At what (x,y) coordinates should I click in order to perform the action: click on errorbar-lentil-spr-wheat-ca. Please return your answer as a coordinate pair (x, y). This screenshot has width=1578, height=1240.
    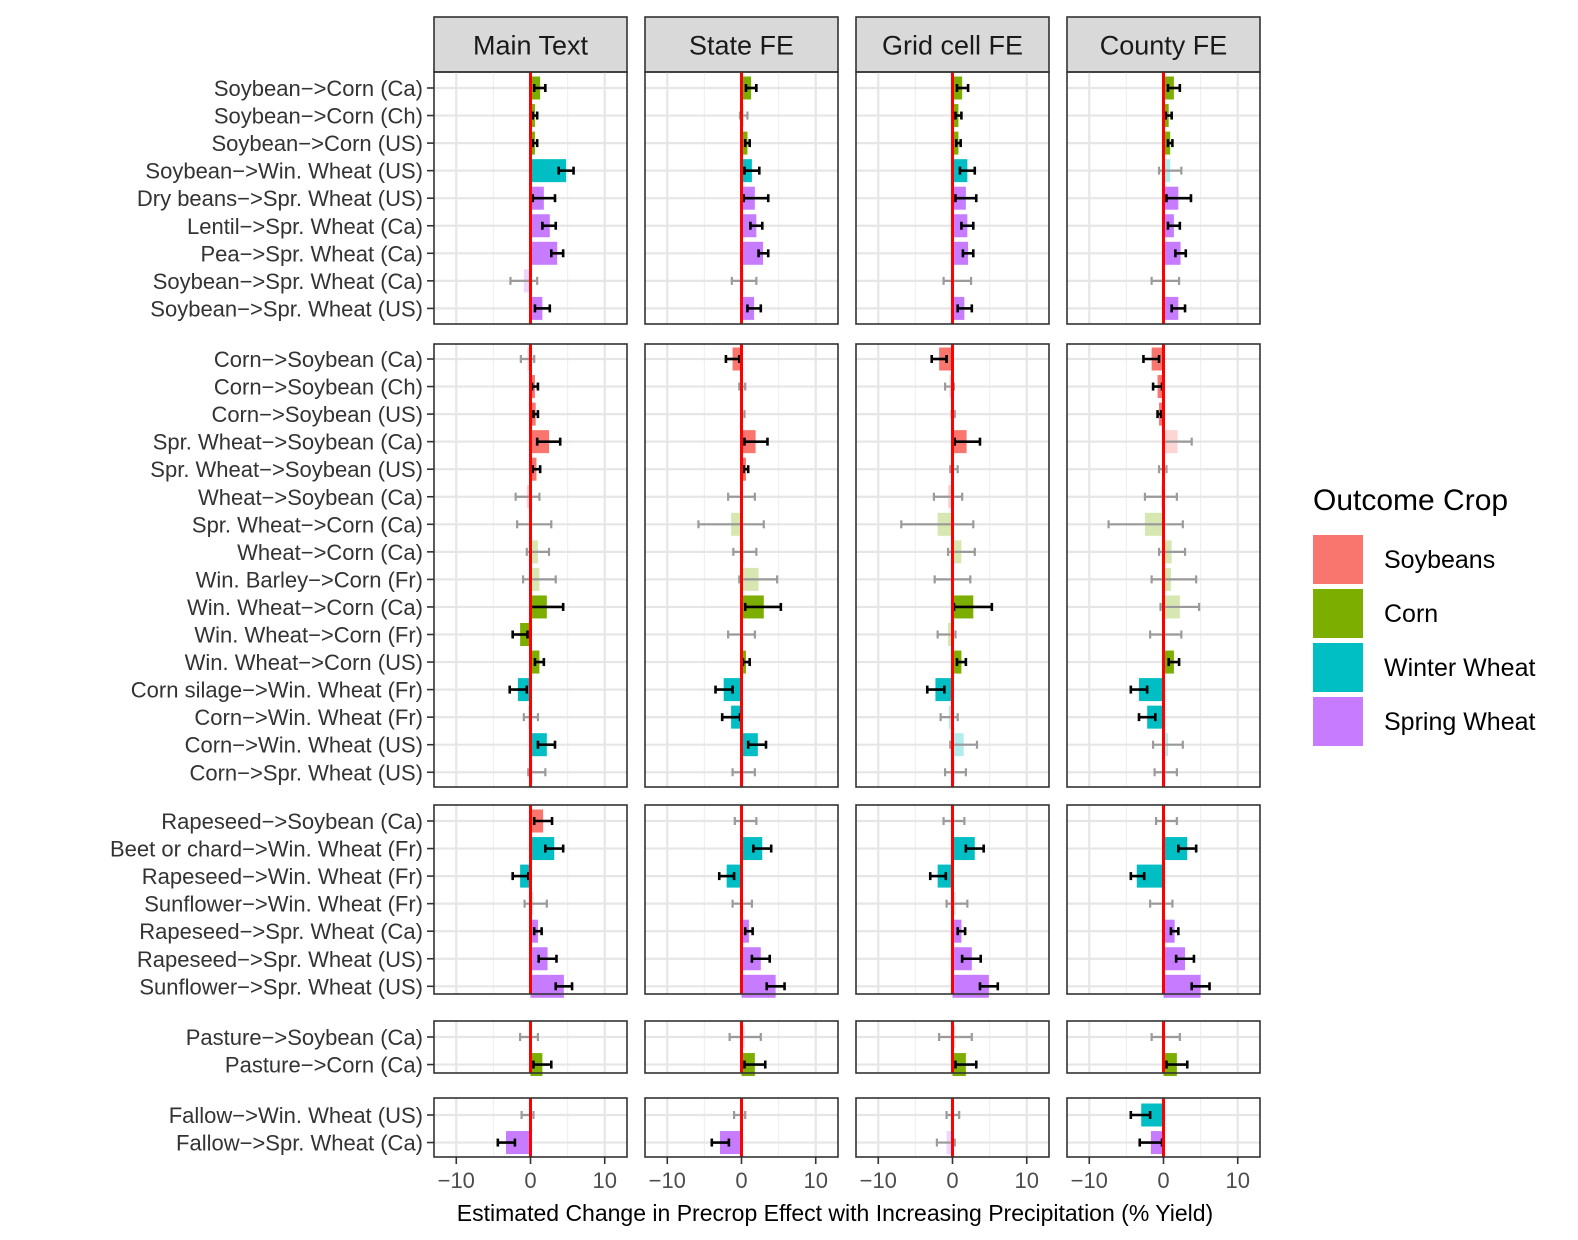
    Looking at the image, I should click on (1174, 225).